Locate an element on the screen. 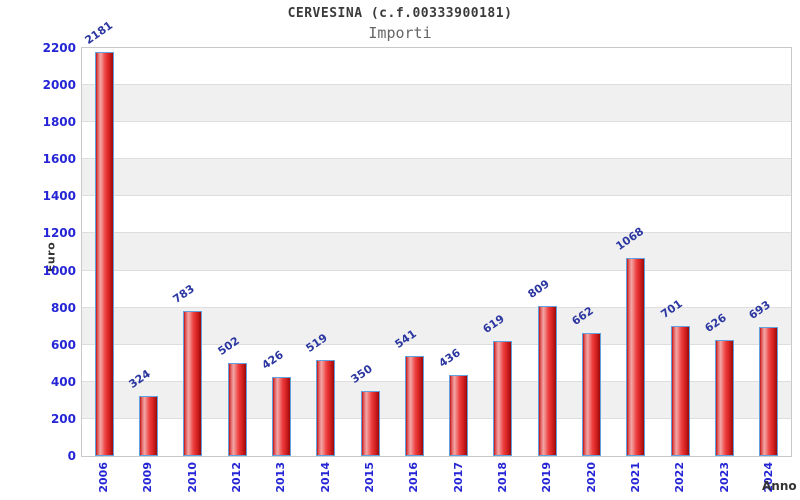 The height and width of the screenshot is (500, 800). x-tick-label: 2009 is located at coordinates (148, 477).